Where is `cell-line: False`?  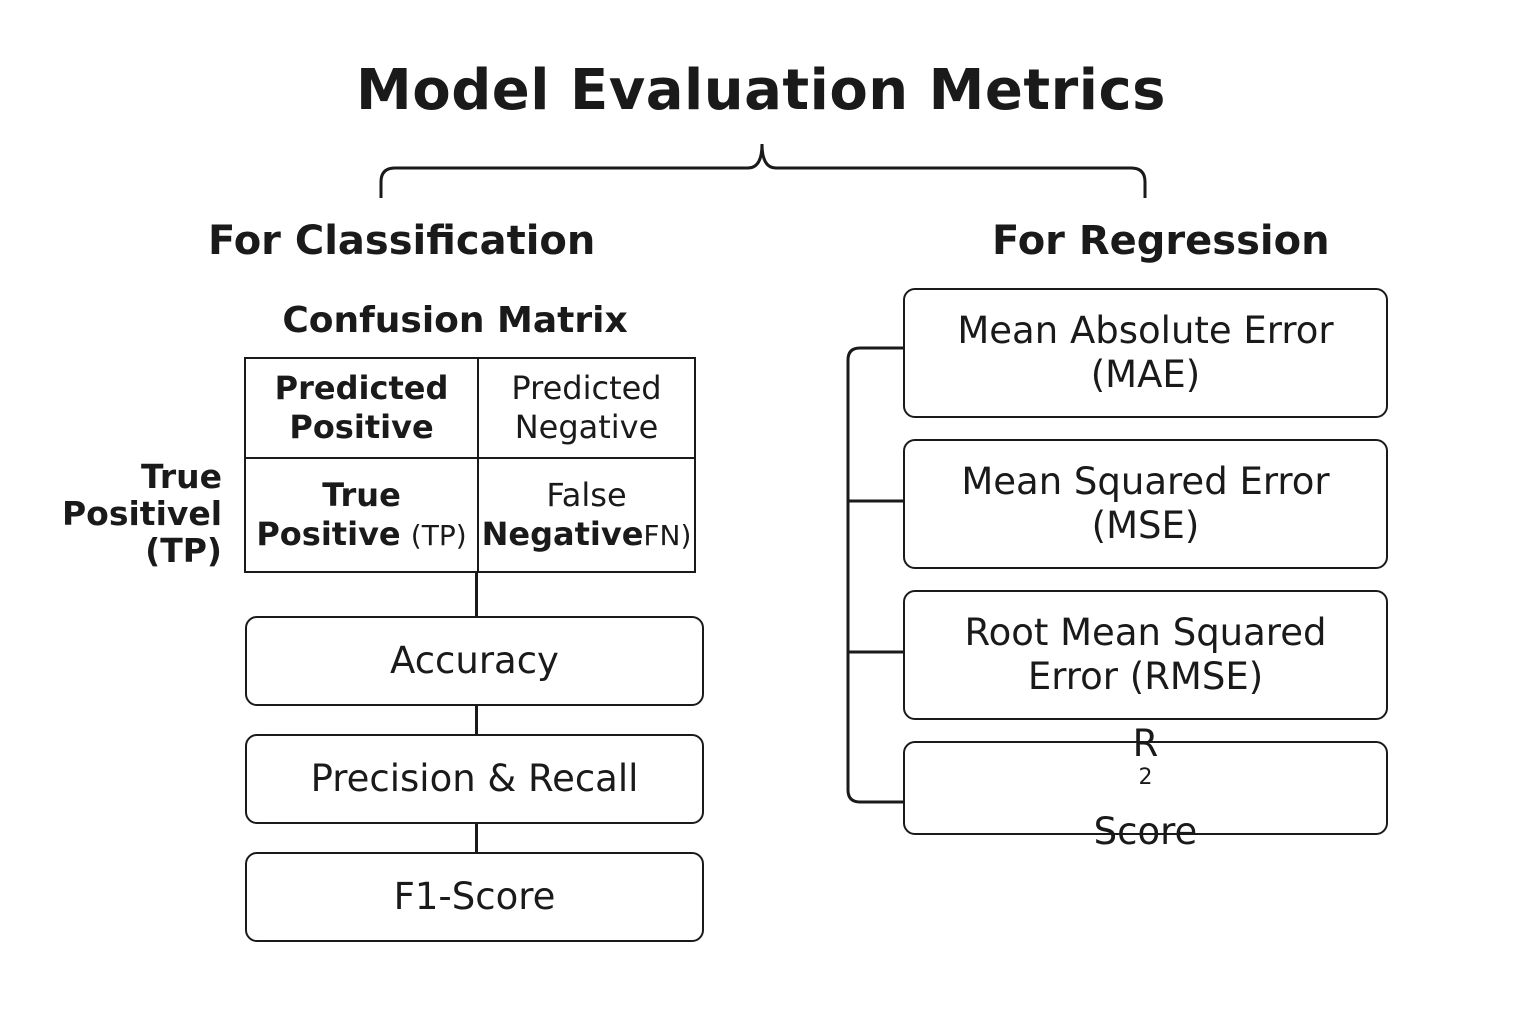
cell-line: False is located at coordinates (586, 494).